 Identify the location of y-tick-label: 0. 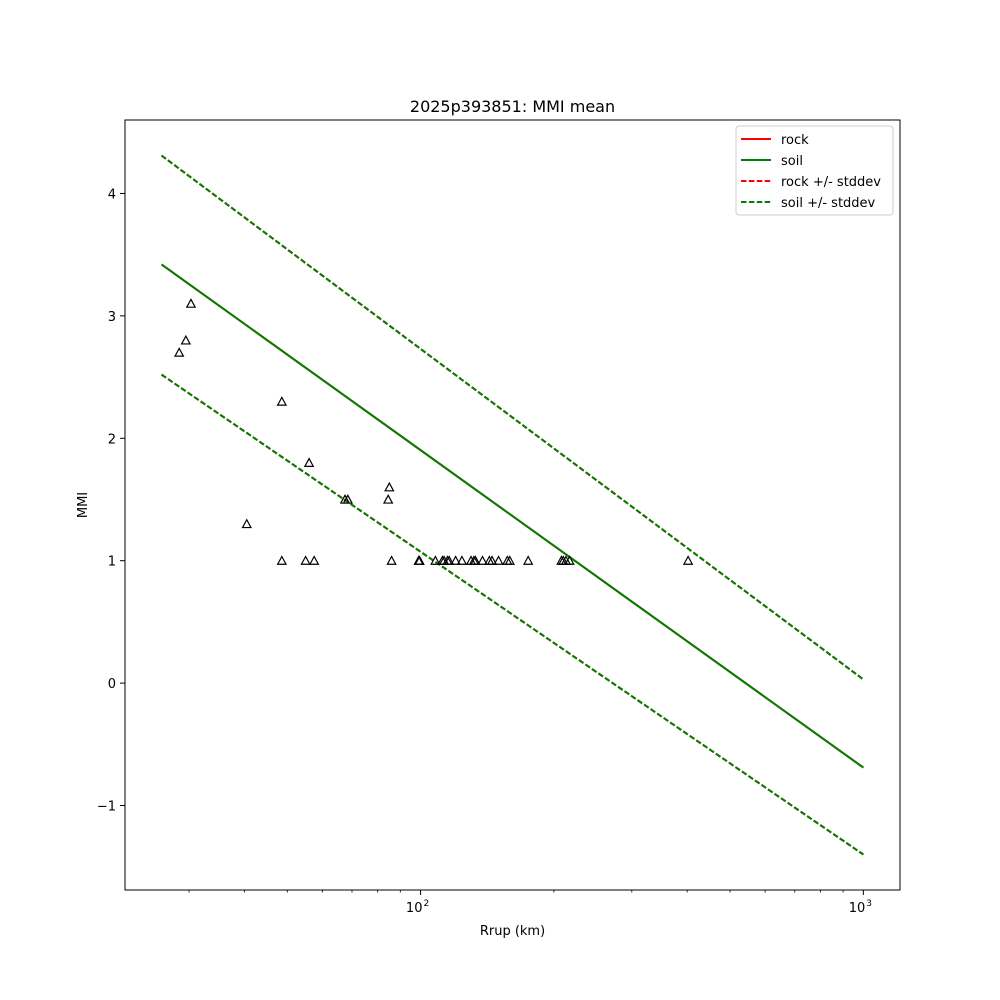
(112, 684).